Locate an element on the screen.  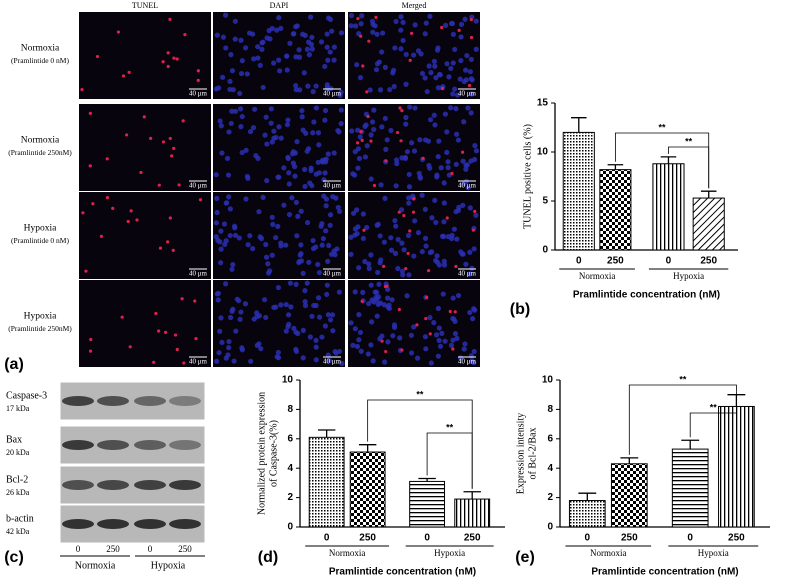
y-axis-label: Expression intensity is located at coordinates (520, 453).